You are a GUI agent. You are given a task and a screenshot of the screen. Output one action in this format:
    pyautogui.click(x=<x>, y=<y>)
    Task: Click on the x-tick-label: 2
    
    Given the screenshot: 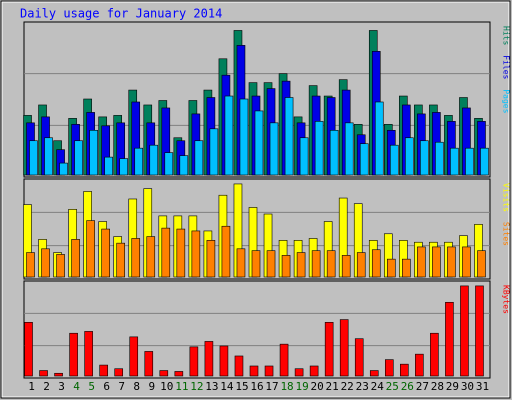 What is the action you would take?
    pyautogui.click(x=46, y=386)
    